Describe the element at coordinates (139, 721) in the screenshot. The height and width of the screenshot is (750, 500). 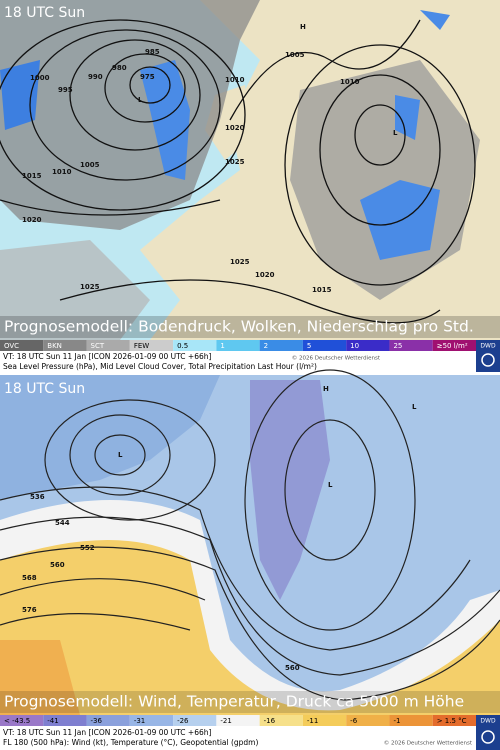
I see `legend-label: -31` at that location.